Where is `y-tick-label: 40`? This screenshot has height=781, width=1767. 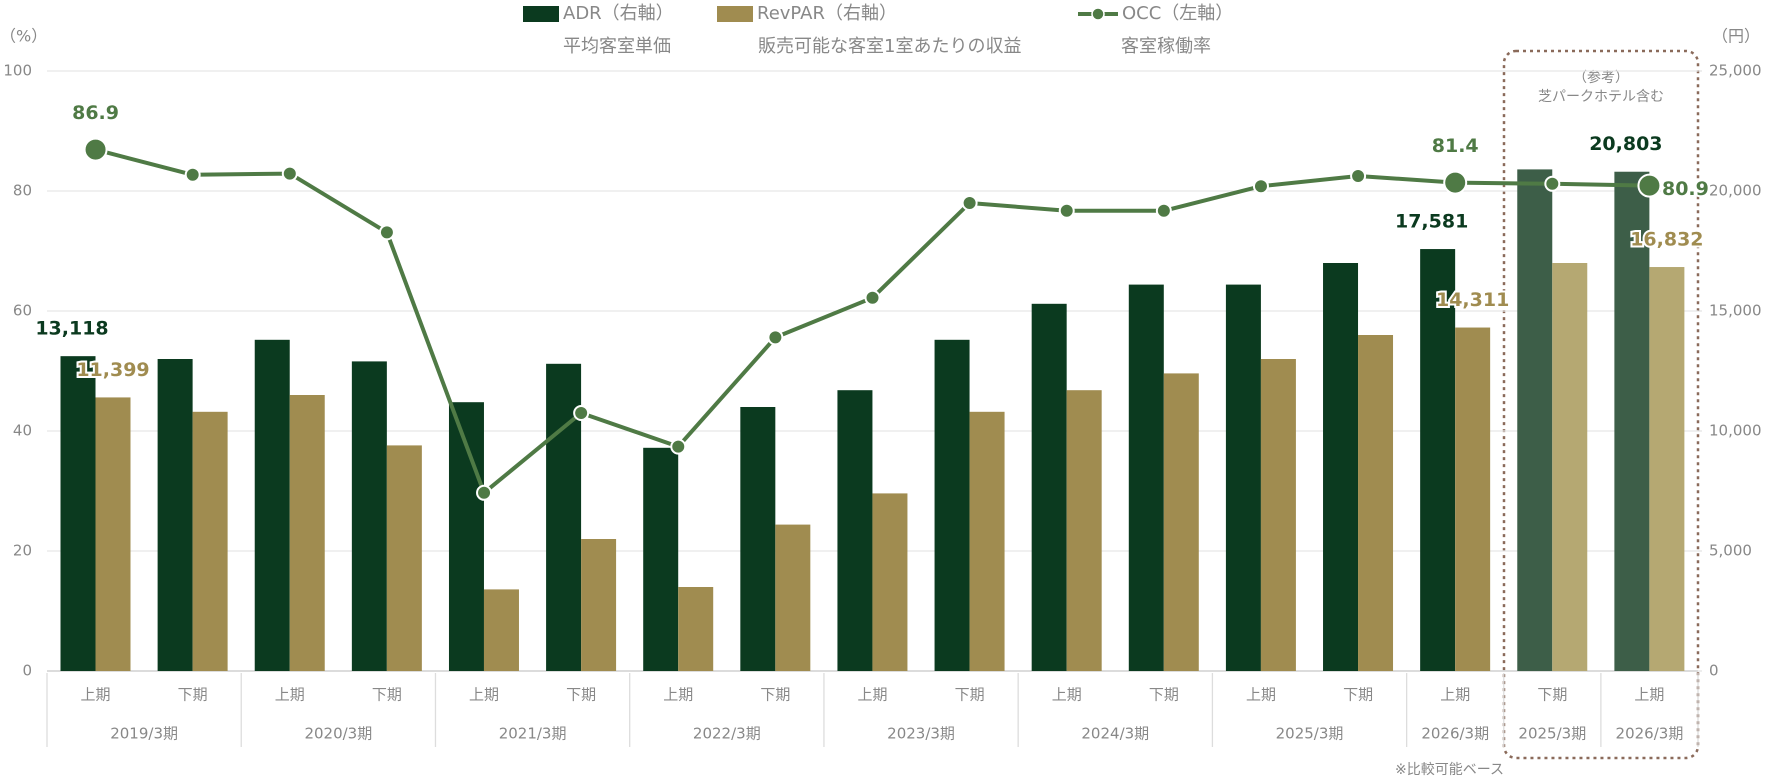 y-tick-label: 40 is located at coordinates (22, 431).